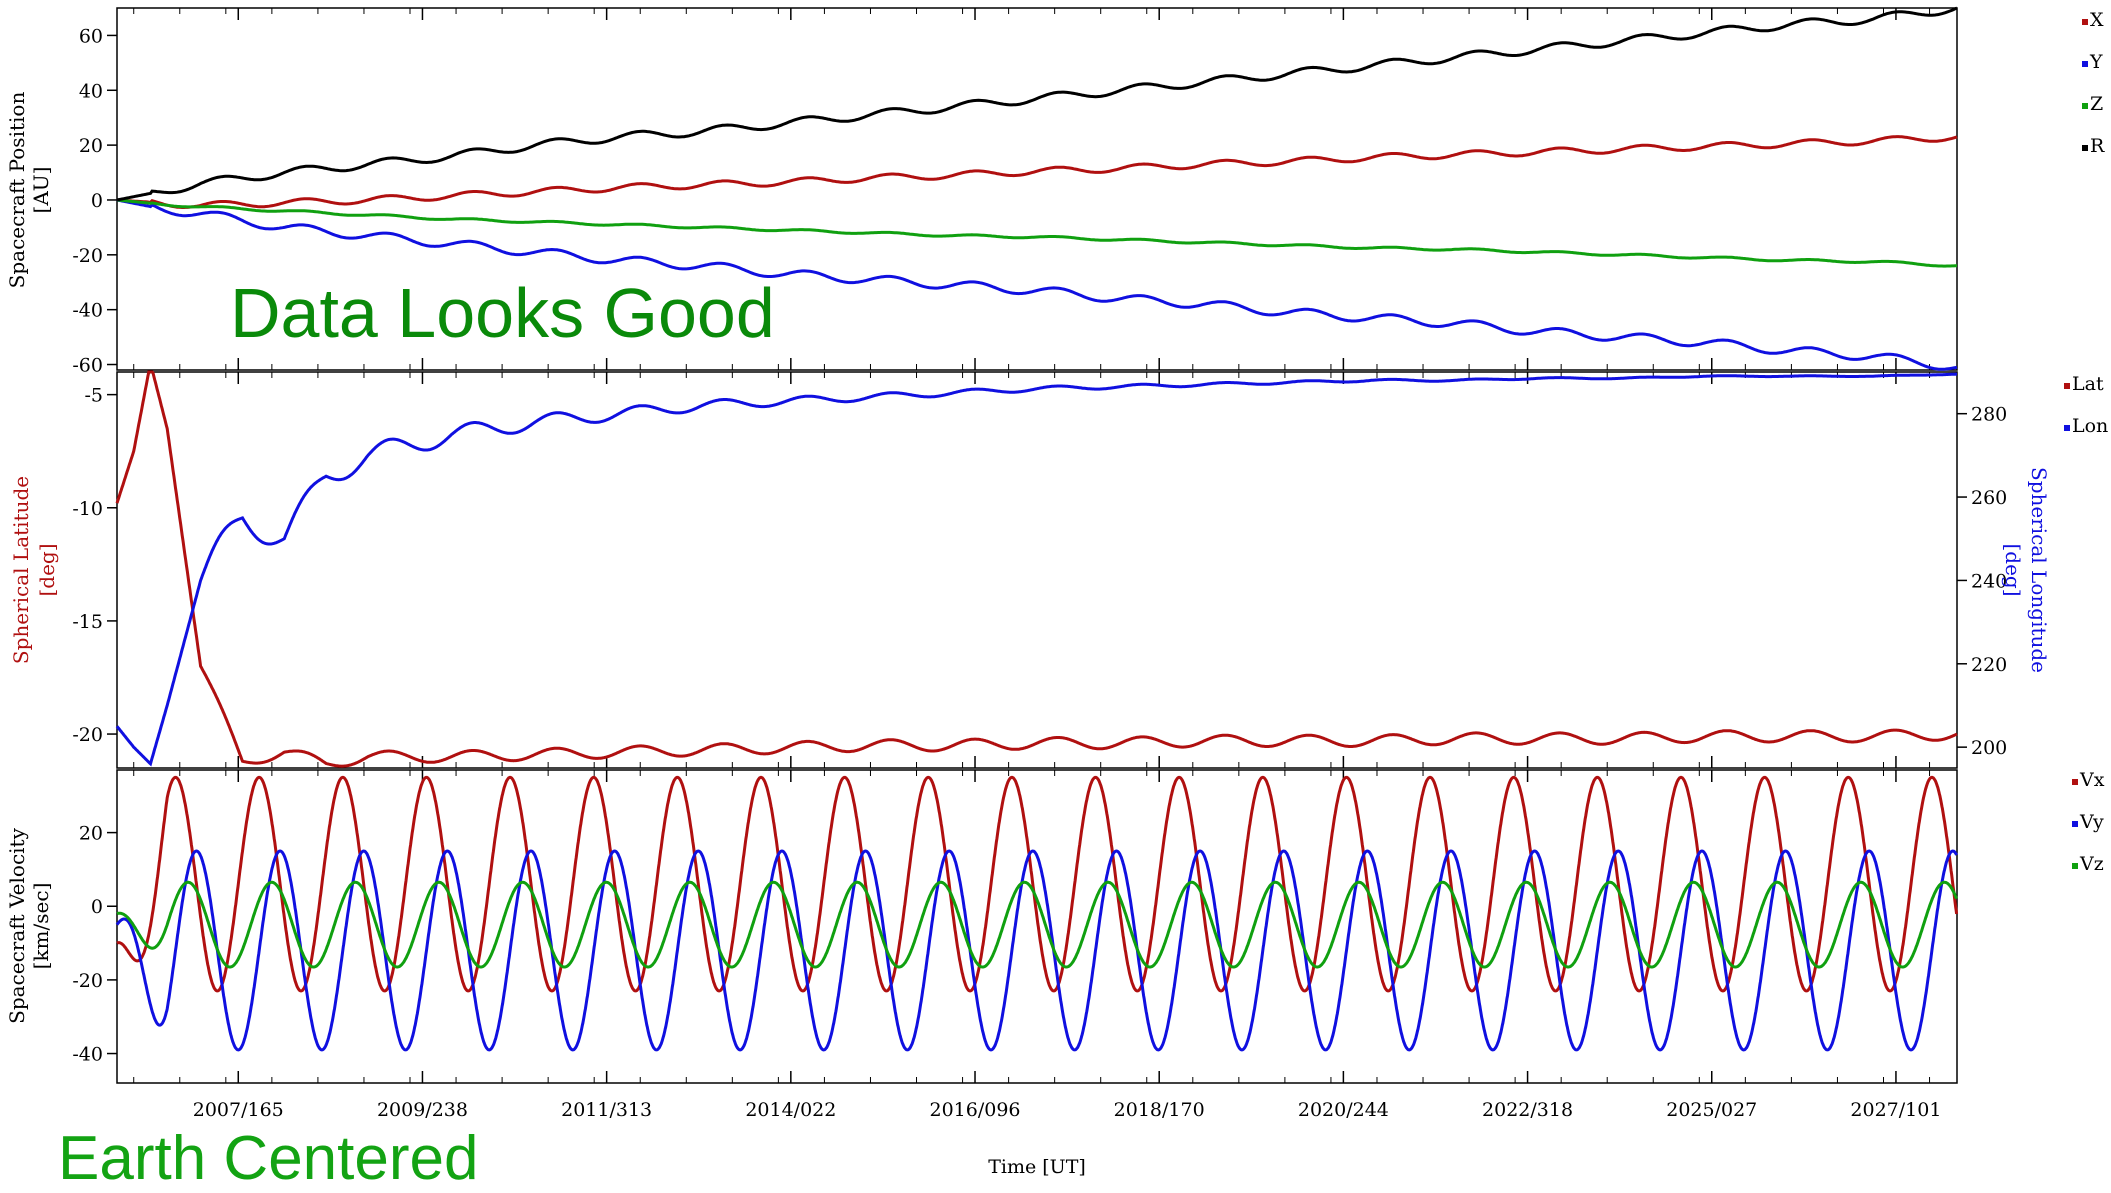 This screenshot has height=1193, width=2111. What do you see at coordinates (91, 36) in the screenshot?
I see `position-y-tick-label: 60` at bounding box center [91, 36].